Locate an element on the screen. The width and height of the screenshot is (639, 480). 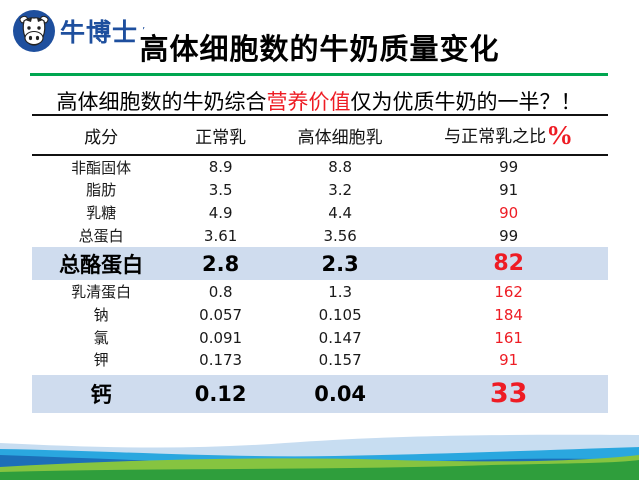
table-header-row: 成分 正常乳 高体细胞乳 与正常乳之比% is located at coordinates (320, 135).